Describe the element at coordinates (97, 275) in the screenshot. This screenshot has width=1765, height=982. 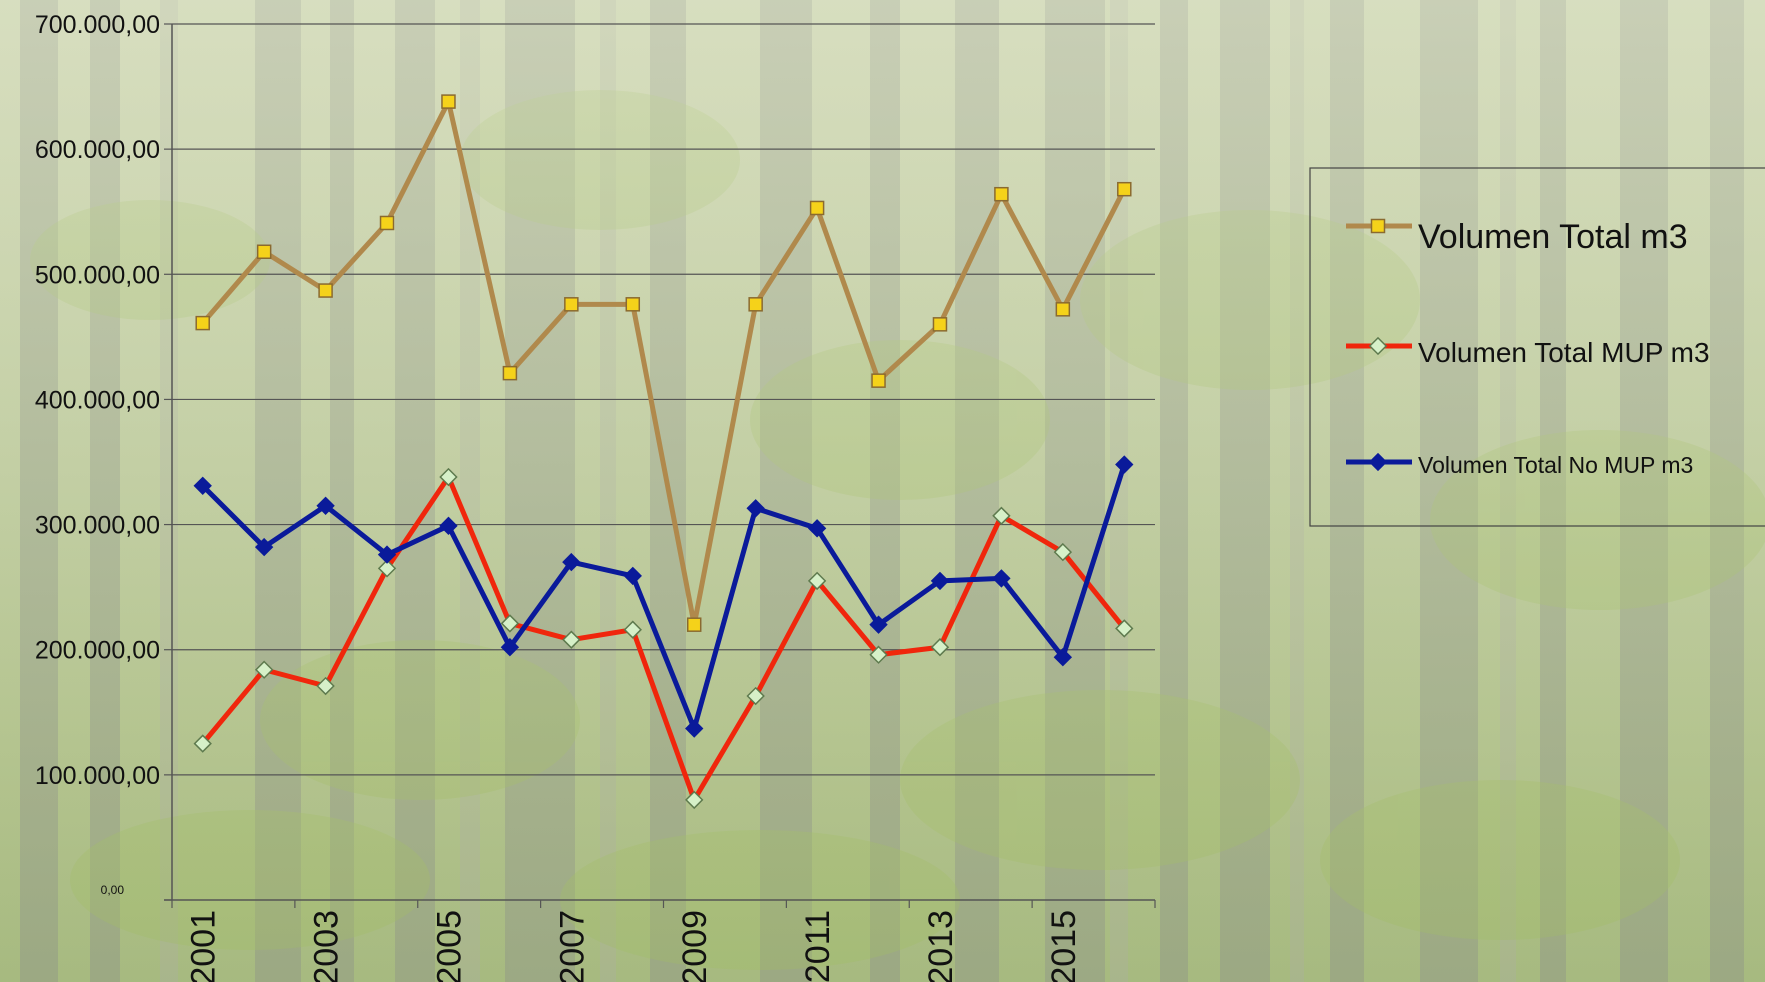
I see `y-tick-label: 500.000,00` at that location.